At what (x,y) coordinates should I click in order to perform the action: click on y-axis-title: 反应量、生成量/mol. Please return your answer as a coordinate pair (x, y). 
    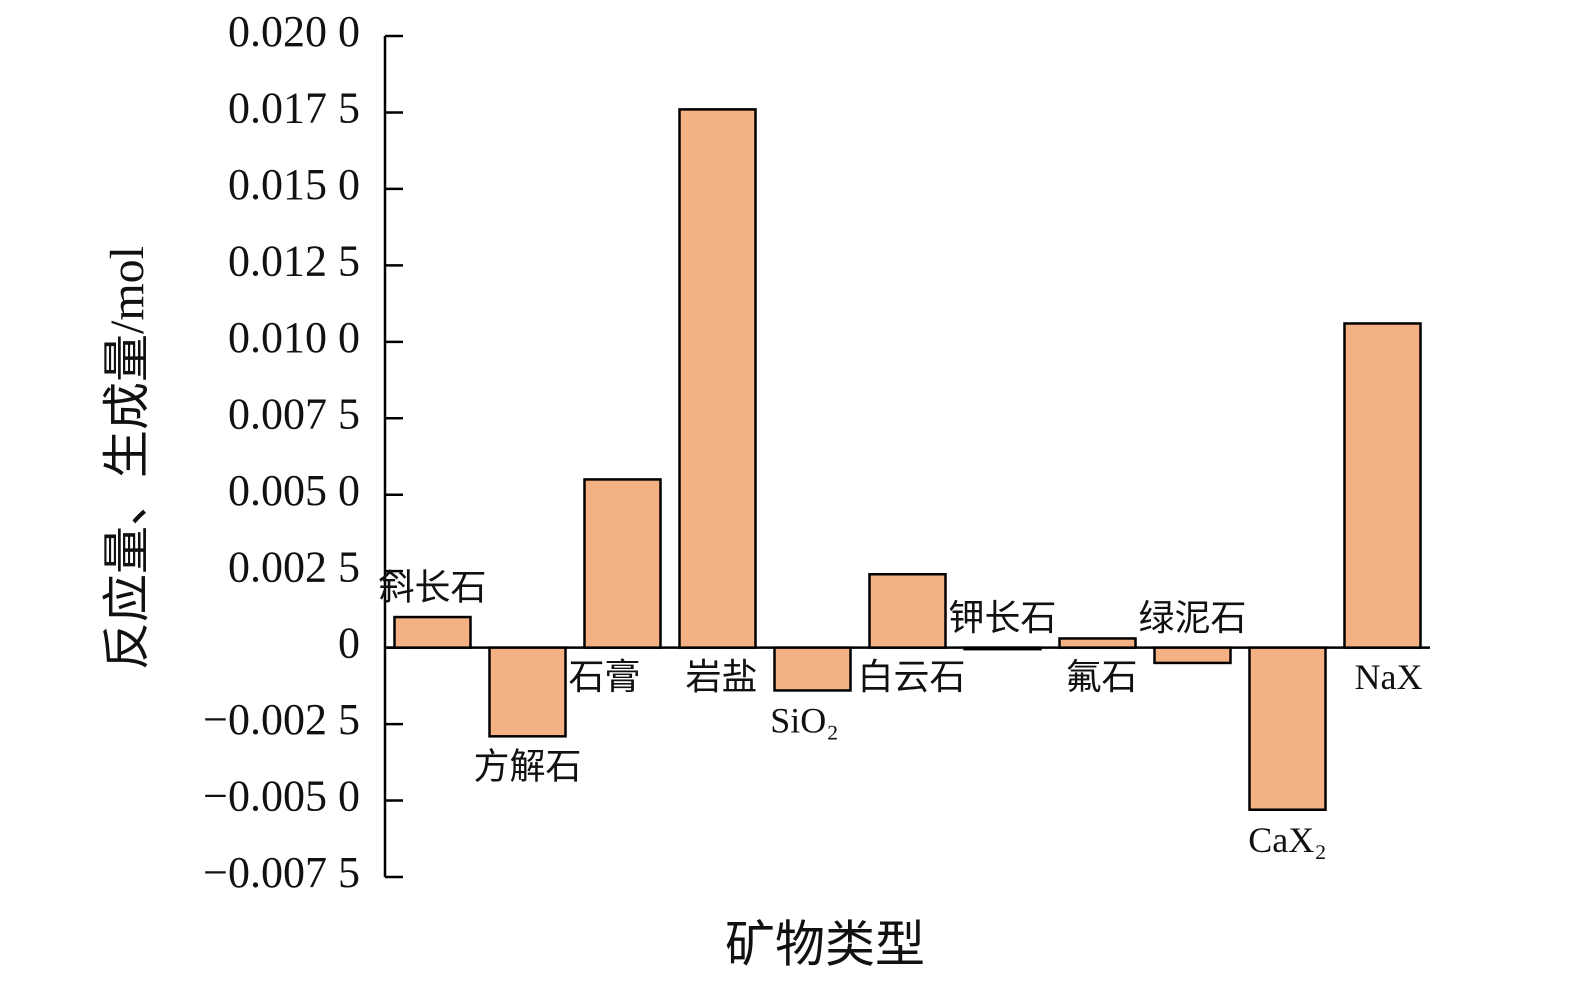
    Looking at the image, I should click on (127, 458).